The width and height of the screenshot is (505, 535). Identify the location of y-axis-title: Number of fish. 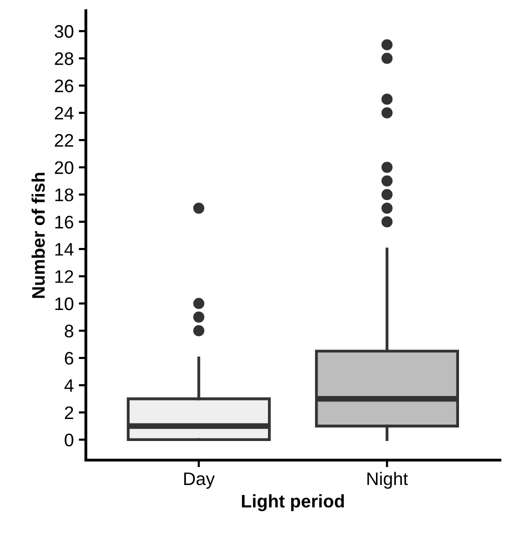
(38, 235).